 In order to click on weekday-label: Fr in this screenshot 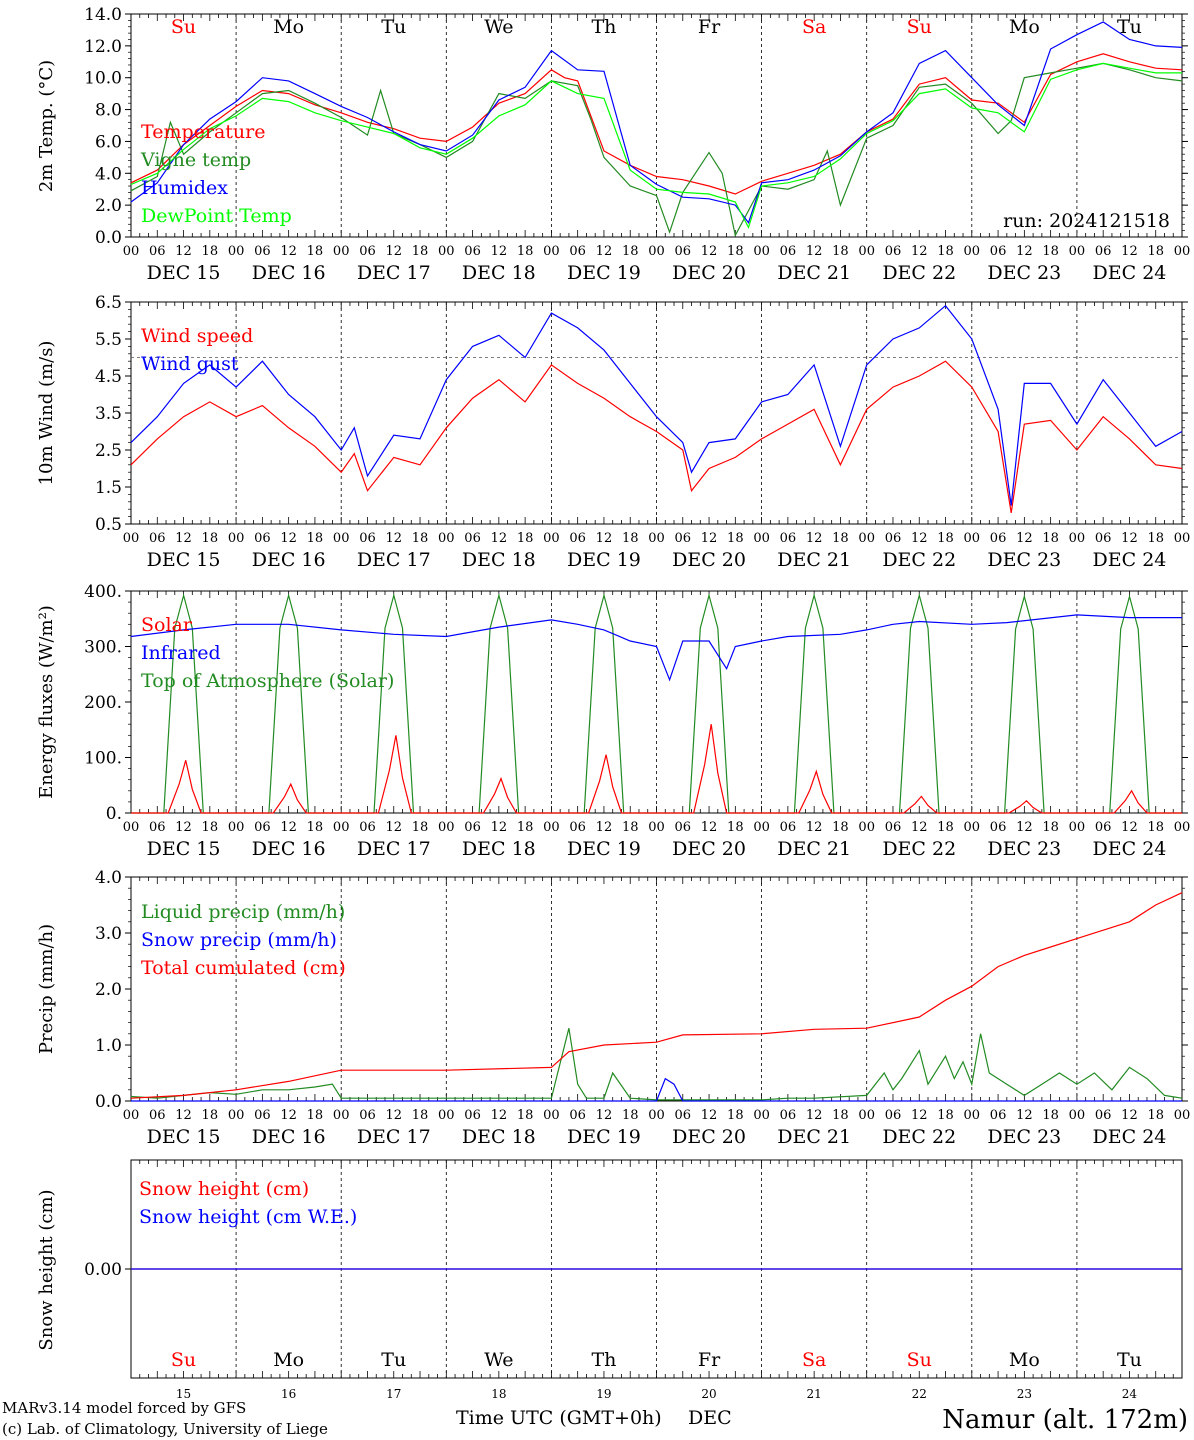, I will do `click(709, 1360)`.